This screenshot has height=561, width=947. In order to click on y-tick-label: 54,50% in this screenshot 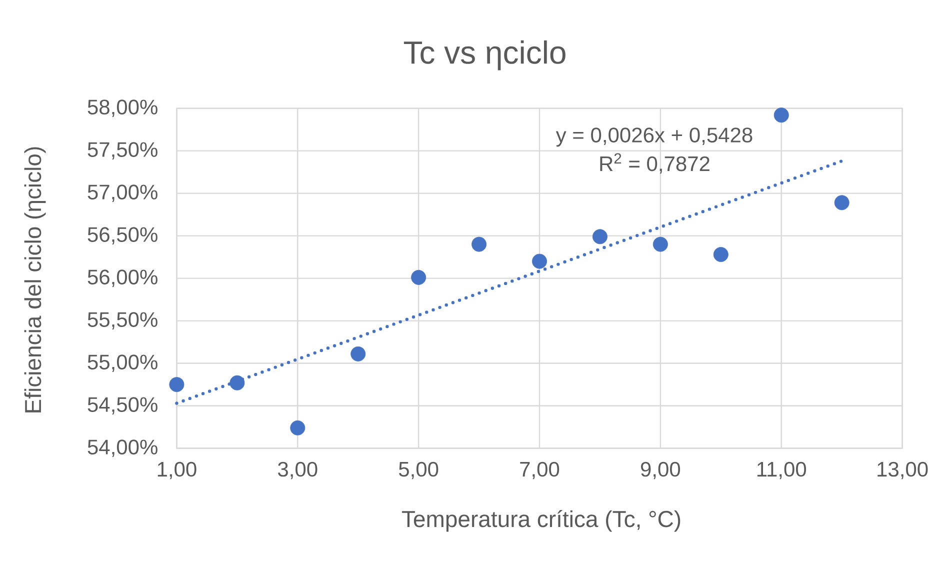, I will do `click(123, 405)`.